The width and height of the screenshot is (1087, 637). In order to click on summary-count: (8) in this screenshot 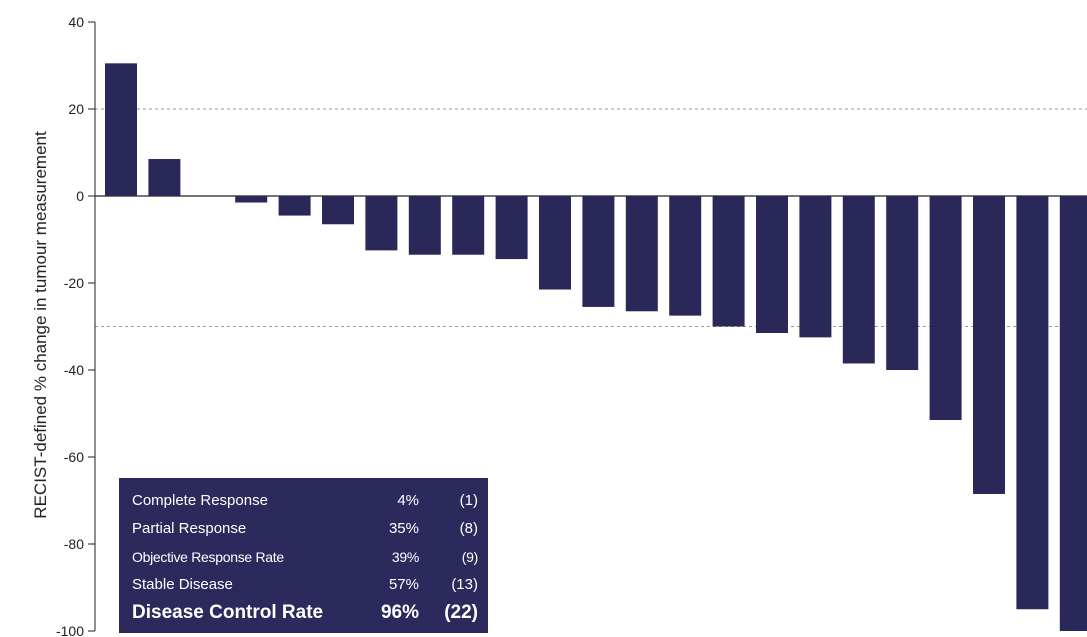, I will do `click(468, 528)`.